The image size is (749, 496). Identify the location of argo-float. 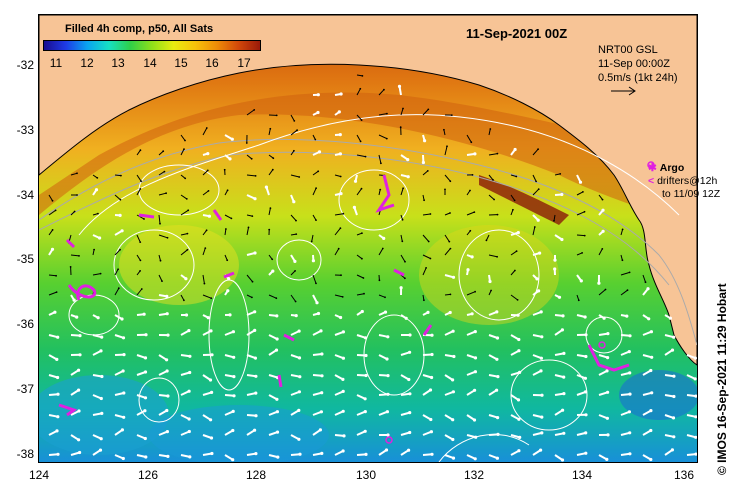
(389, 440).